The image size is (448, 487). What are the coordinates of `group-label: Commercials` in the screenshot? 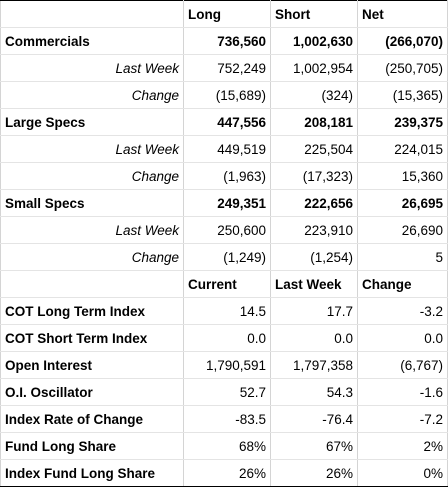 It's located at (92, 41).